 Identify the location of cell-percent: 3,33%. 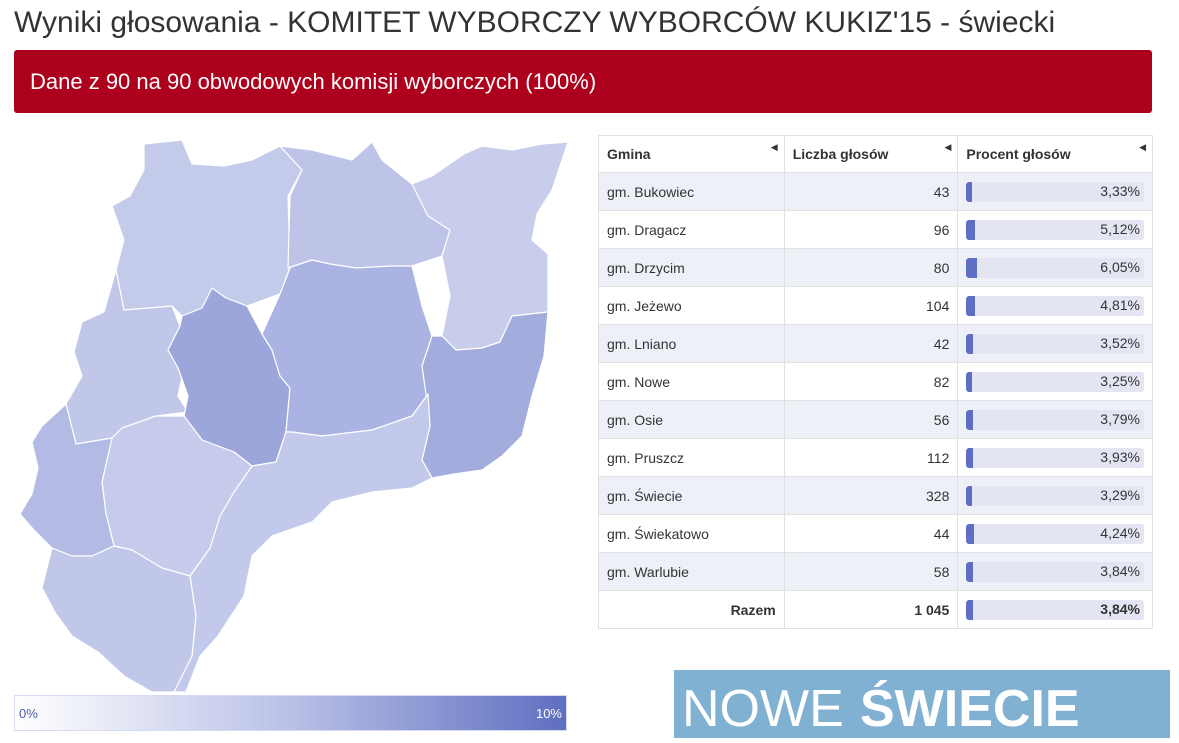
(1055, 191).